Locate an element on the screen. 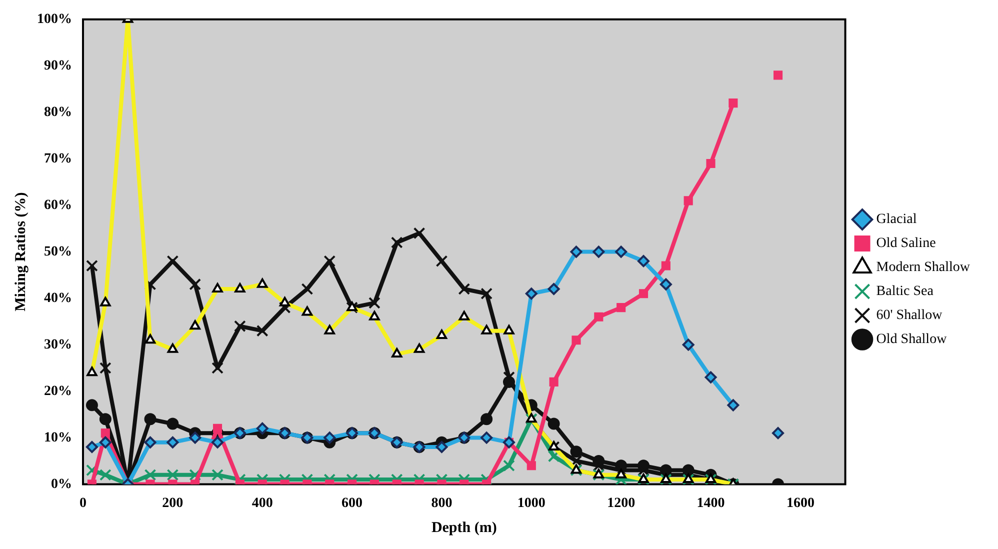 This screenshot has height=549, width=998. y-tick-label: 50% is located at coordinates (58, 252).